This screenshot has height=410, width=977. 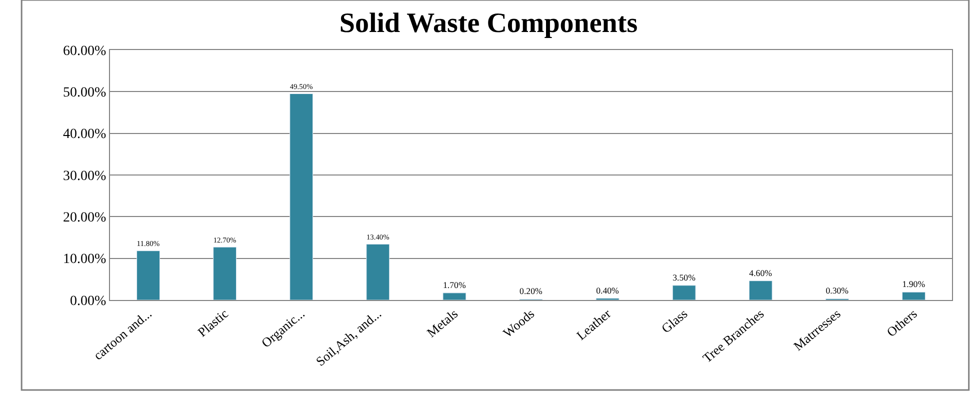 I want to click on x-tick-label: Glass, so click(x=674, y=321).